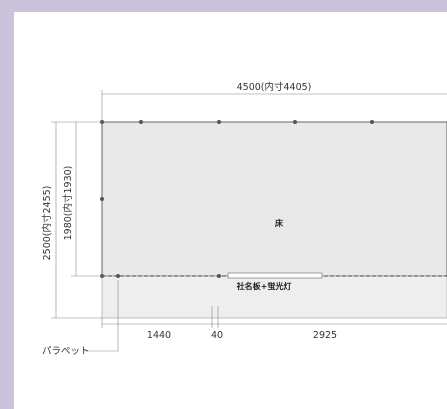 The width and height of the screenshot is (447, 409). Describe the element at coordinates (159, 335) in the screenshot. I see `bottom-segment-1: 1440` at that location.